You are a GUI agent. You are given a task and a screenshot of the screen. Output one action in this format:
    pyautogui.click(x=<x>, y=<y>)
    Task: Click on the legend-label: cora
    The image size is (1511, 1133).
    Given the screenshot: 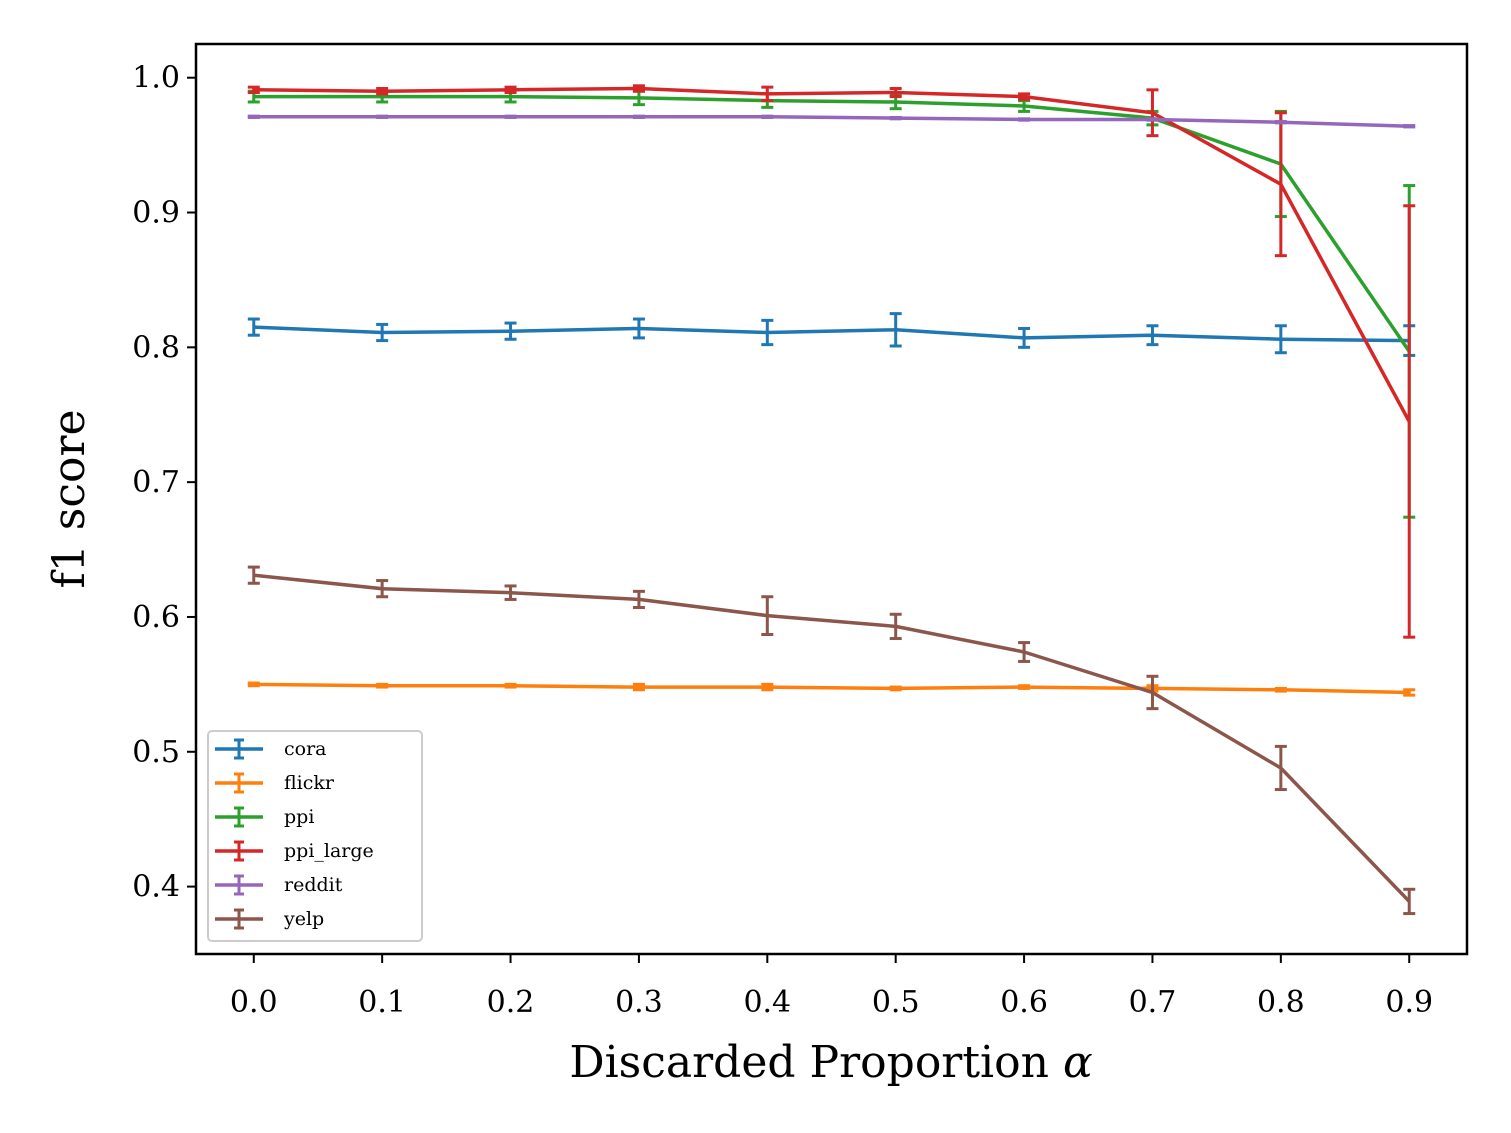 What is the action you would take?
    pyautogui.click(x=305, y=749)
    